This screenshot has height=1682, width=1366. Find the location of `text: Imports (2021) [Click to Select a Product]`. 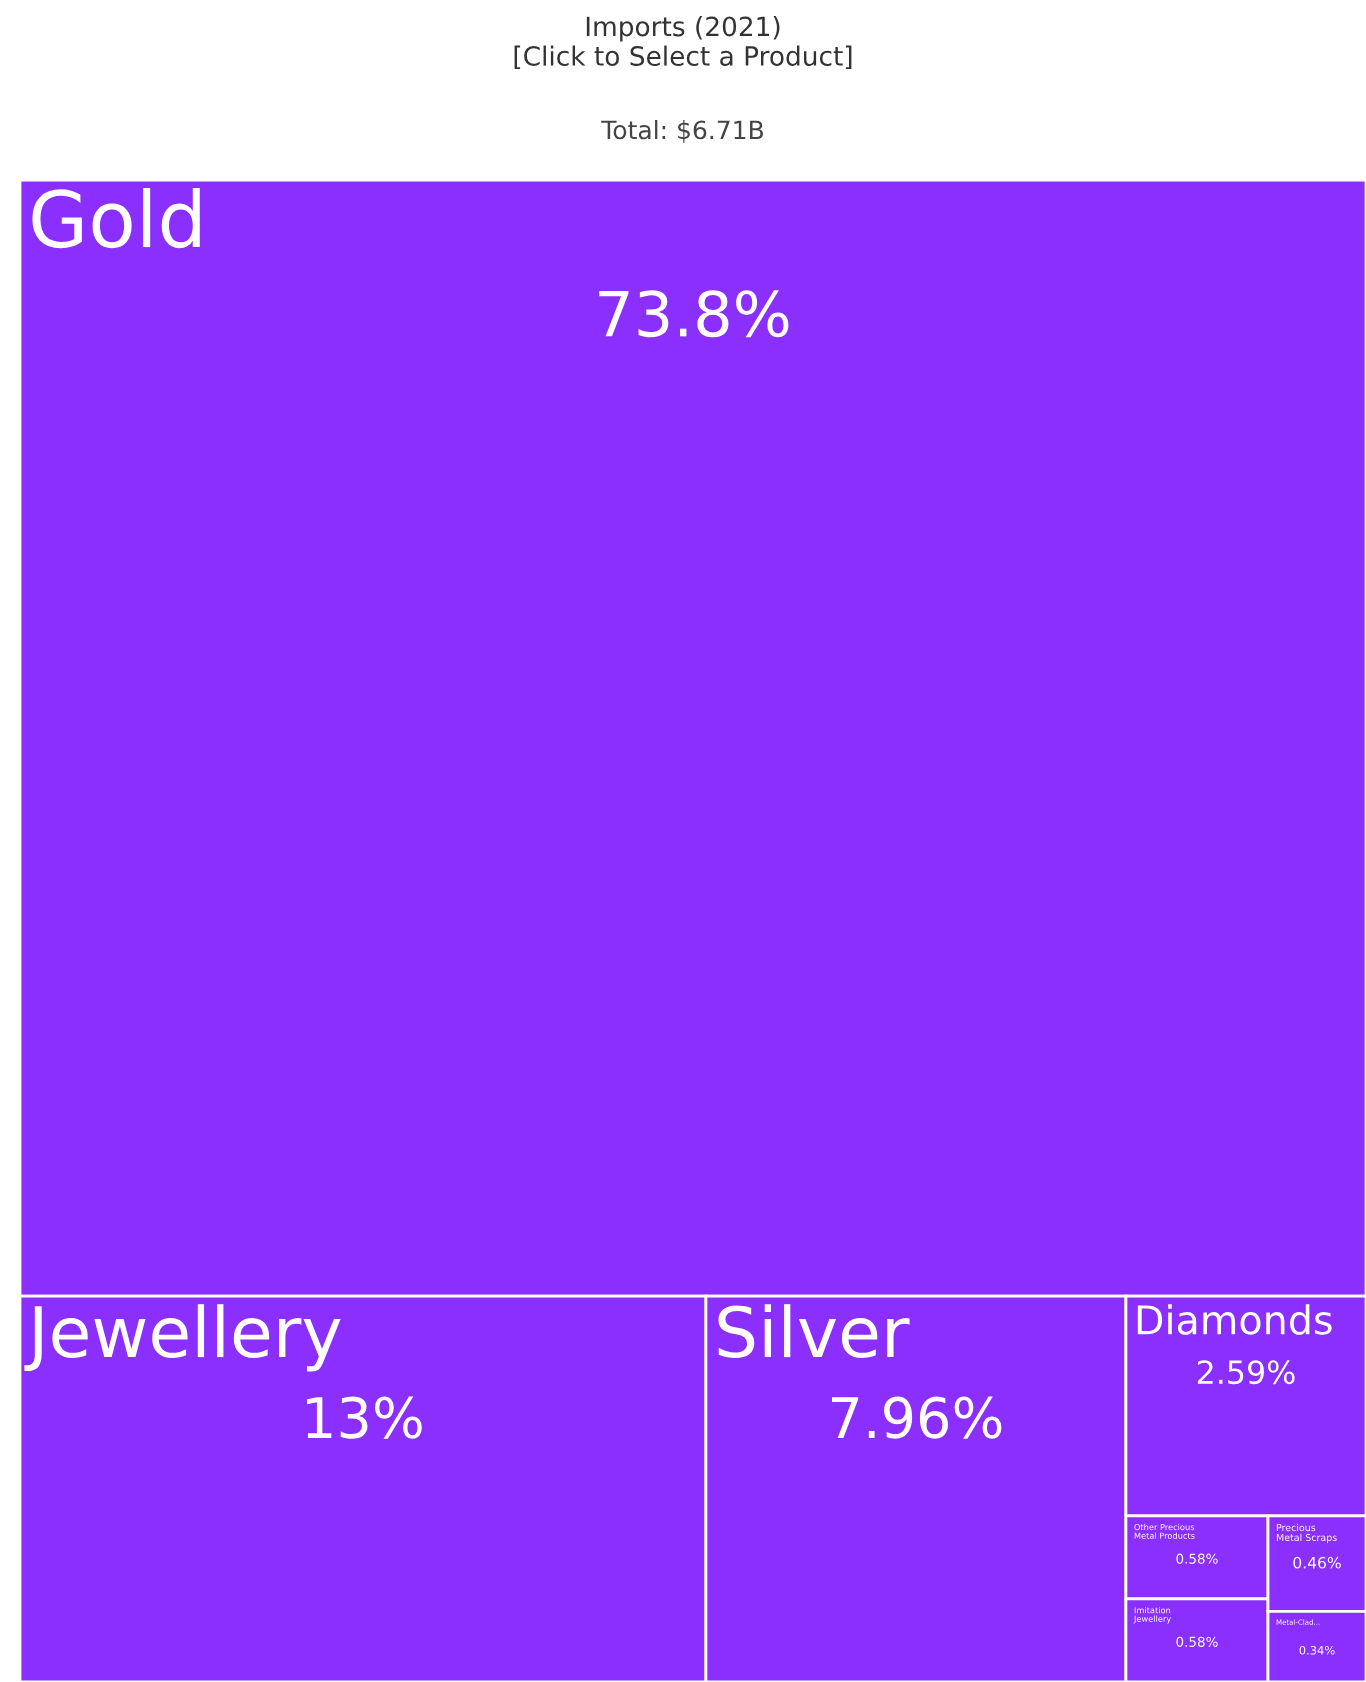

text: Imports (2021) [Click to Select a Product] is located at coordinates (683, 43).